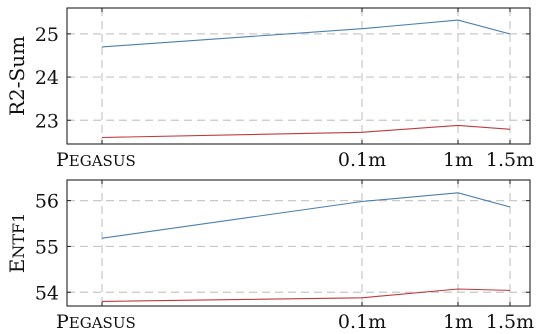 The image size is (536, 334). I want to click on y-axis-label-rest: NTF1, so click(18, 236).